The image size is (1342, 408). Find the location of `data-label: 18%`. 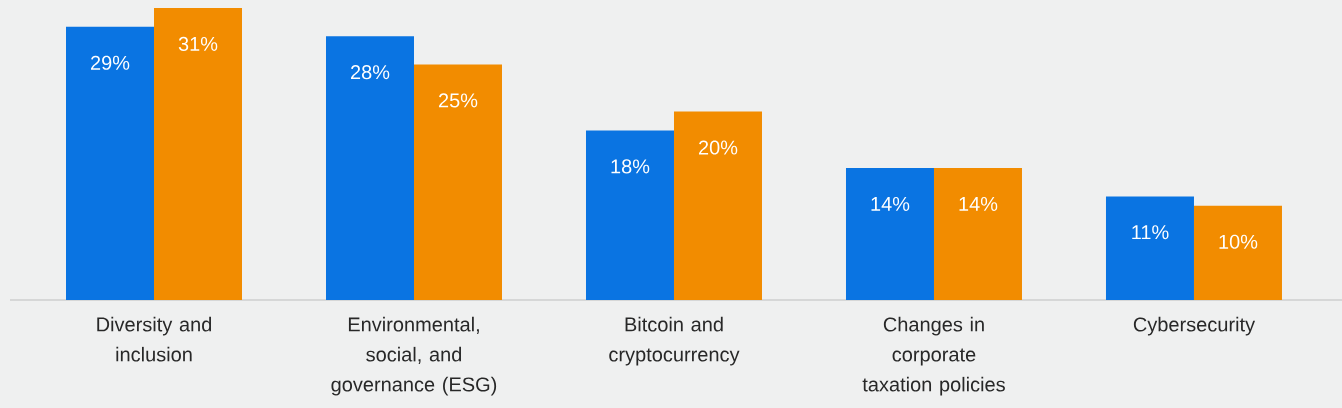

data-label: 18% is located at coordinates (630, 166).